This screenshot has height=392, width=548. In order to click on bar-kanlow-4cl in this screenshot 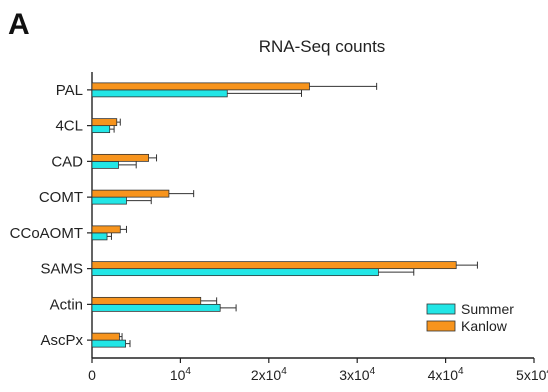, I will do `click(104, 122)`.